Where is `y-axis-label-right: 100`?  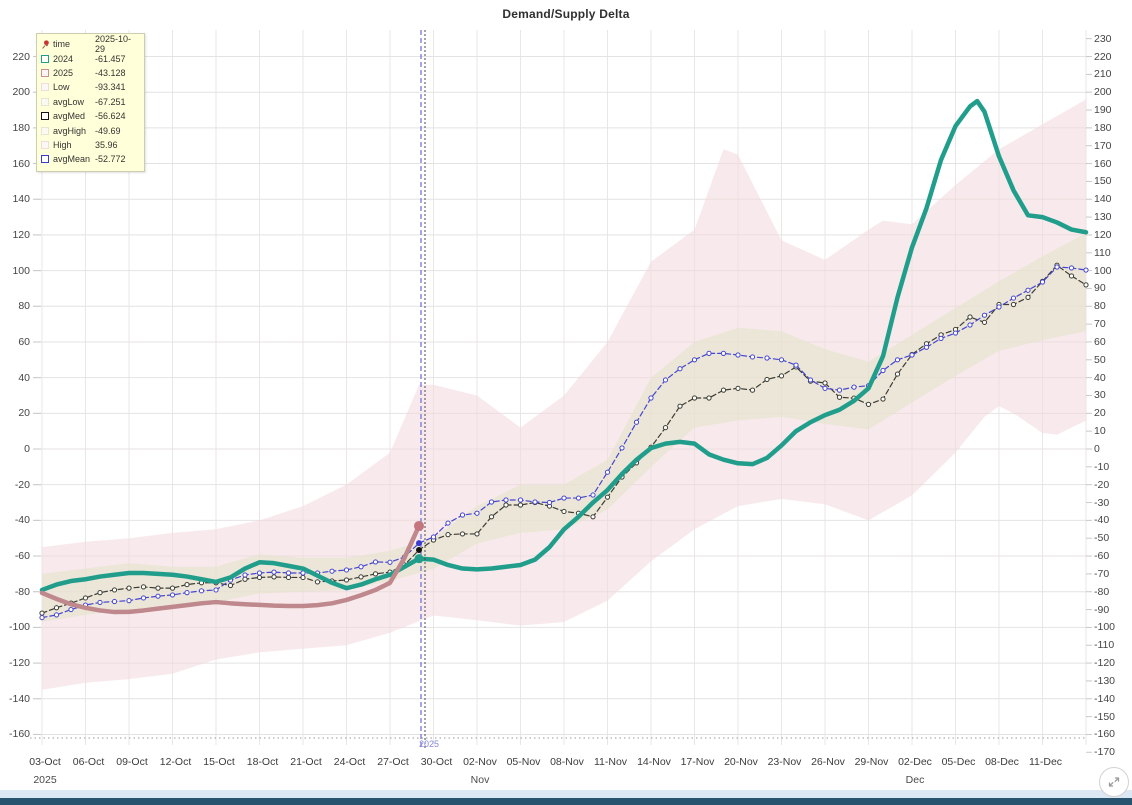 y-axis-label-right: 100 is located at coordinates (1103, 270).